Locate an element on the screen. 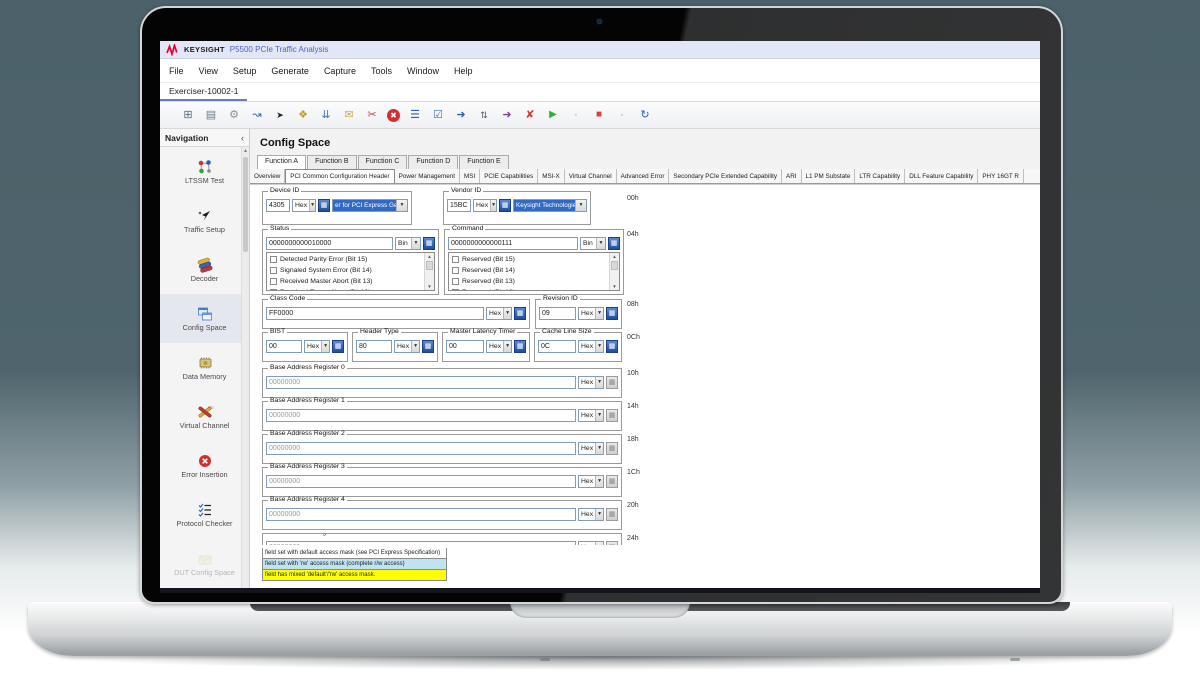  card-icon: ✉ is located at coordinates (349, 115).